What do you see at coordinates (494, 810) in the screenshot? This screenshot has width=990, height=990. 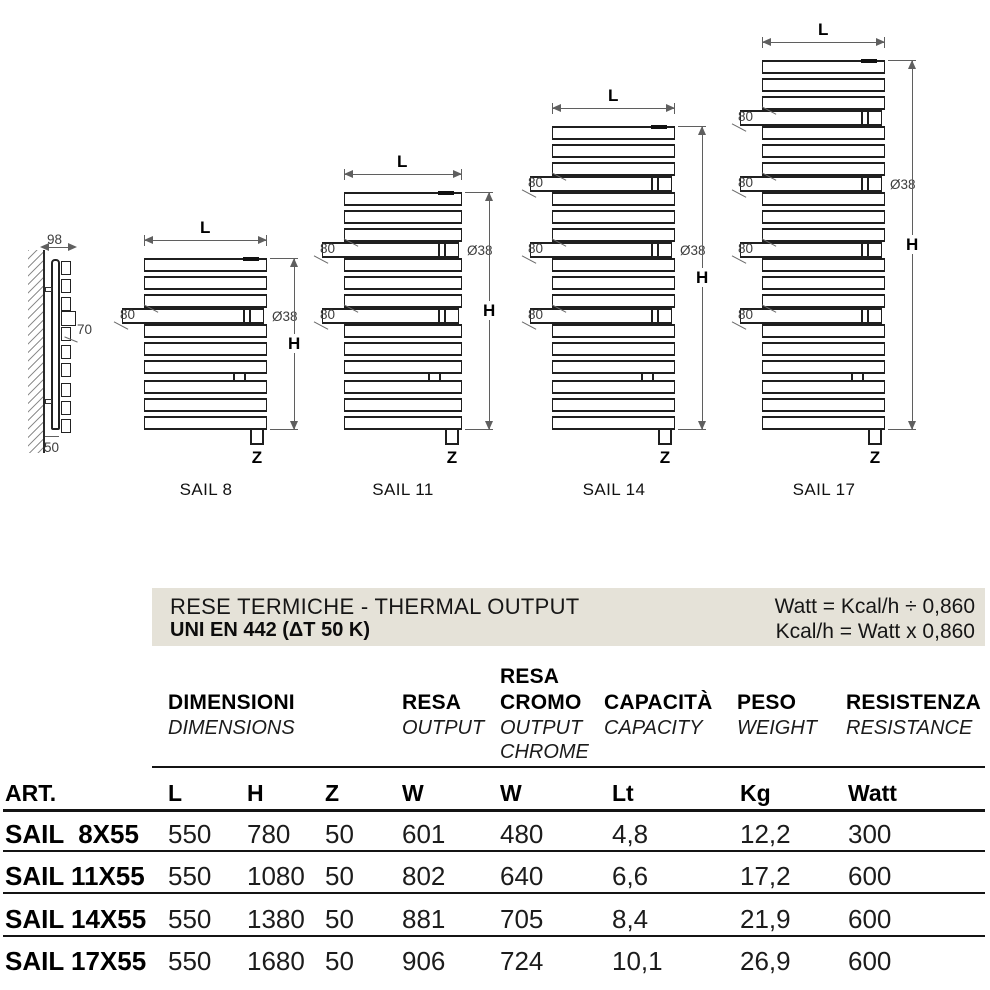 I see `header-rule-thick` at bounding box center [494, 810].